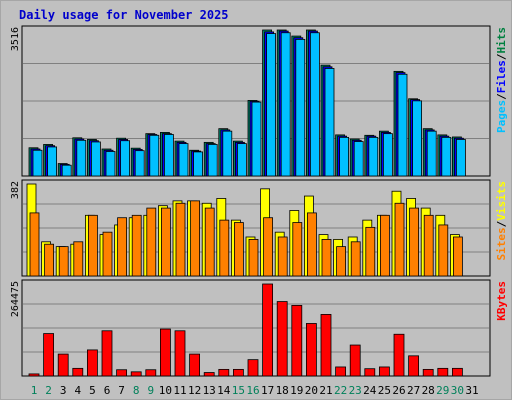 This screenshot has height=400, width=512. What do you see at coordinates (501, 243) in the screenshot?
I see `side-label-sites: Sites` at bounding box center [501, 243].